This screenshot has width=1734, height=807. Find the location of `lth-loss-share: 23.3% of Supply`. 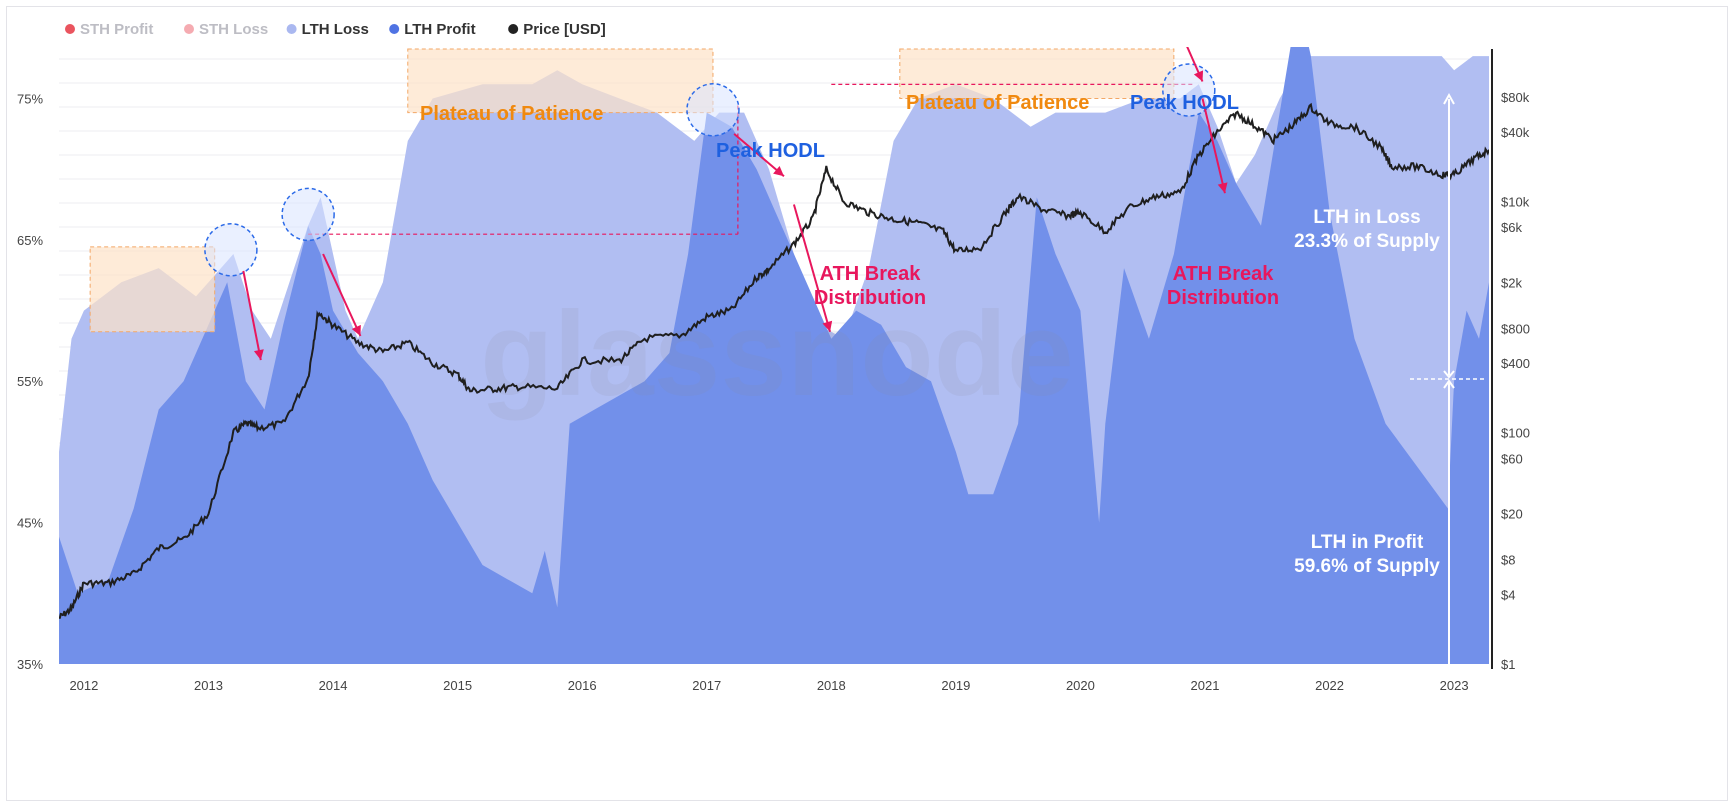

lth-loss-share: 23.3% of Supply is located at coordinates (1367, 241).